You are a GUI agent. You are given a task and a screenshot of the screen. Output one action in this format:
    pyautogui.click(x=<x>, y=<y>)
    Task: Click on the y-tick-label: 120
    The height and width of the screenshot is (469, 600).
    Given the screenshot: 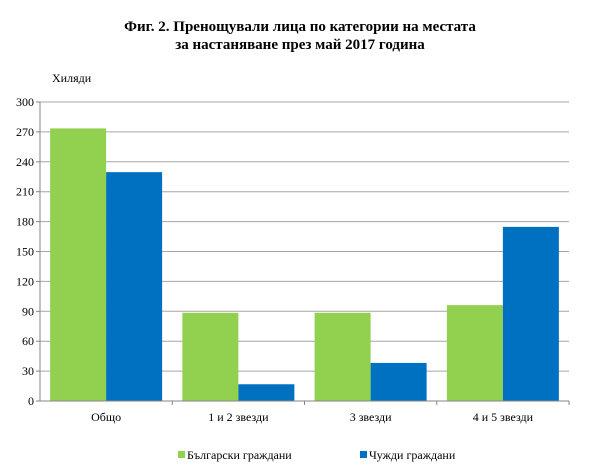 What is the action you would take?
    pyautogui.click(x=25, y=281)
    